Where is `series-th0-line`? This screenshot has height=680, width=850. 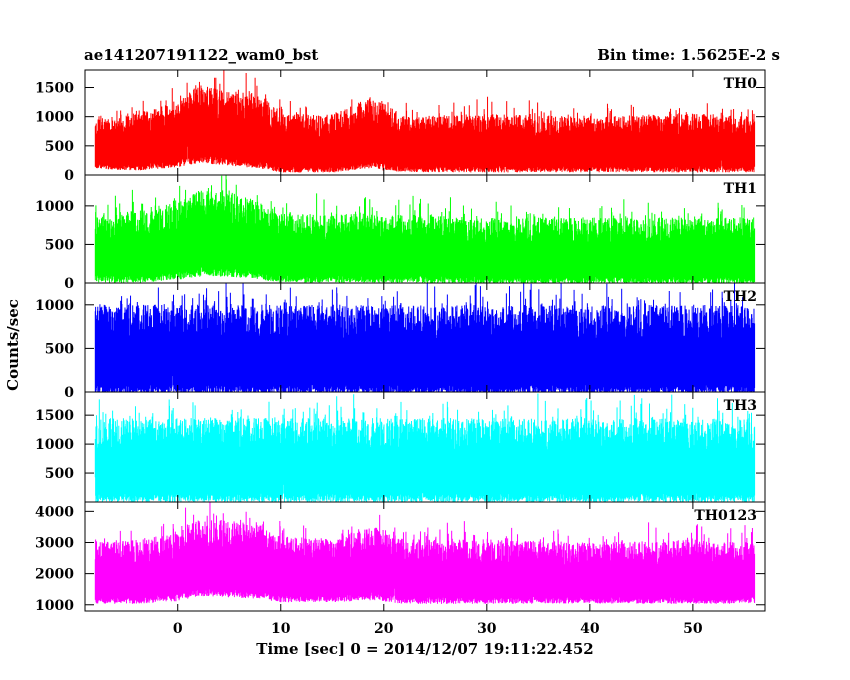
series-th0-line is located at coordinates (425, 121).